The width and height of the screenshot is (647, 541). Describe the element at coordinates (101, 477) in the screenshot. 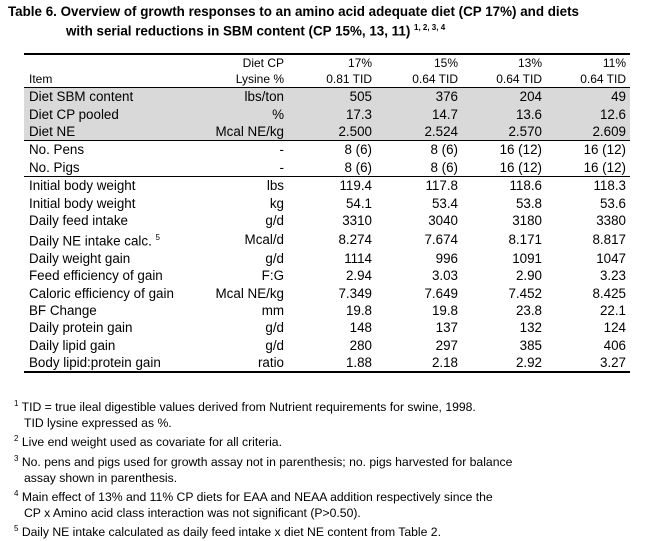

I see `footnote-continuation: assay shown in parenthesis.` at that location.